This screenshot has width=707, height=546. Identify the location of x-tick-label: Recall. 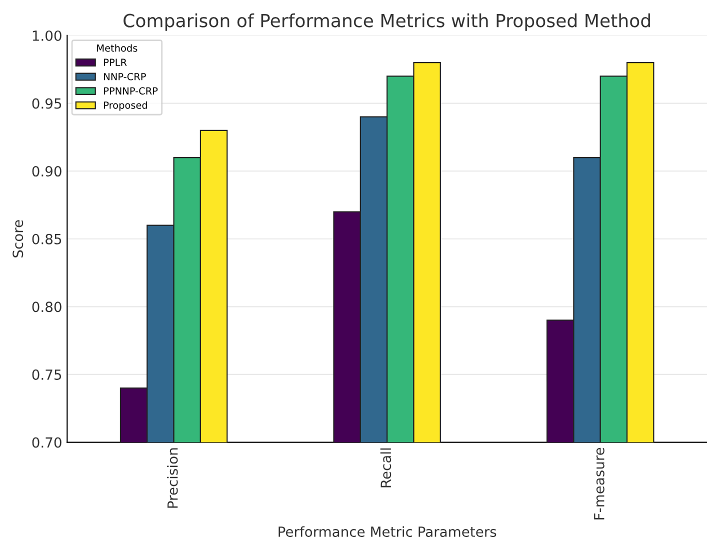
(386, 468).